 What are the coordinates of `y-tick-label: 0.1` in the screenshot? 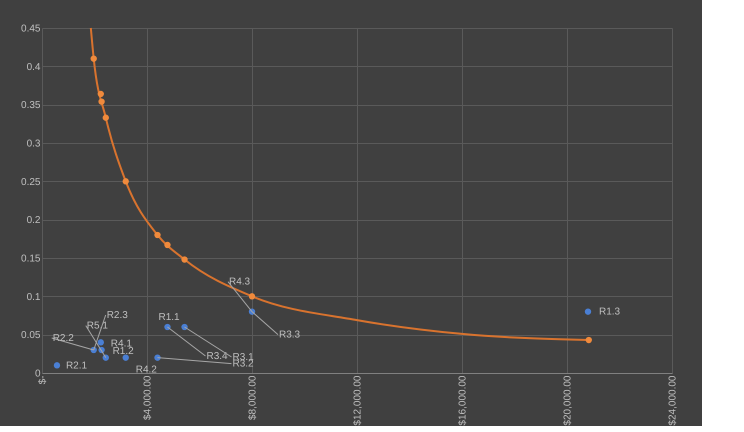 It's located at (33, 297).